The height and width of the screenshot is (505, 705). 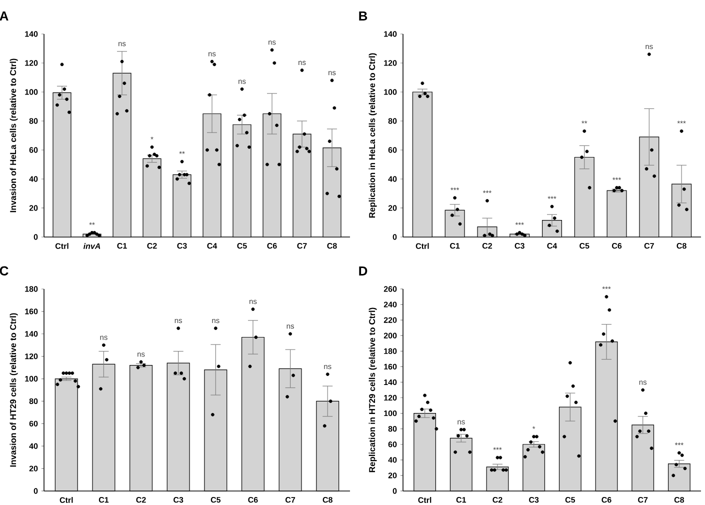 I want to click on chart-title: B, so click(x=363, y=16).